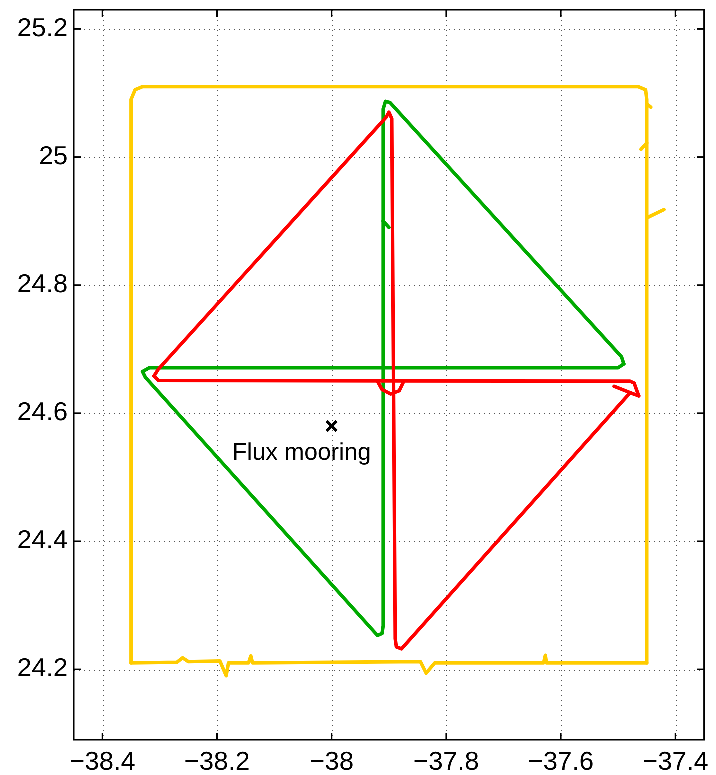 The width and height of the screenshot is (716, 775). What do you see at coordinates (42, 411) in the screenshot?
I see `y-tick-label: 24.6` at bounding box center [42, 411].